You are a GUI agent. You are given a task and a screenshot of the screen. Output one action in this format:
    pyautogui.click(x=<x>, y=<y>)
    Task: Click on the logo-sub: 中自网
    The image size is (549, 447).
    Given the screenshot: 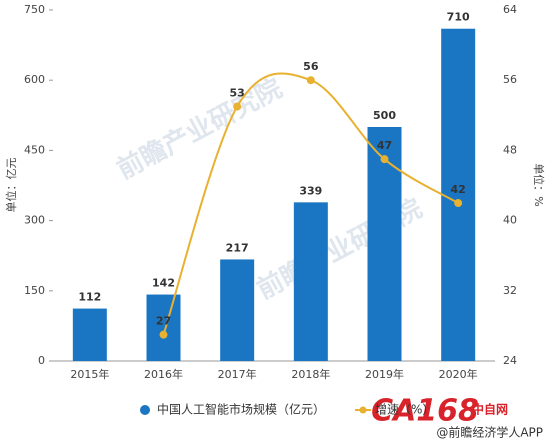 What is the action you would take?
    pyautogui.click(x=490, y=409)
    